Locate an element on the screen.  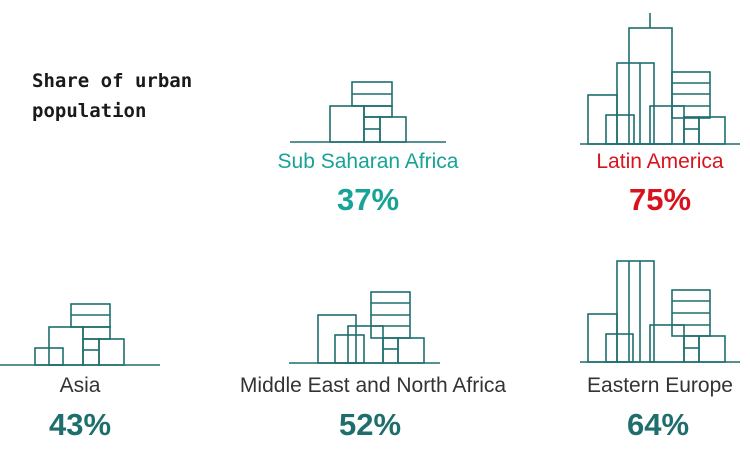
building-icon-eastern-europe is located at coordinates (660, 311).